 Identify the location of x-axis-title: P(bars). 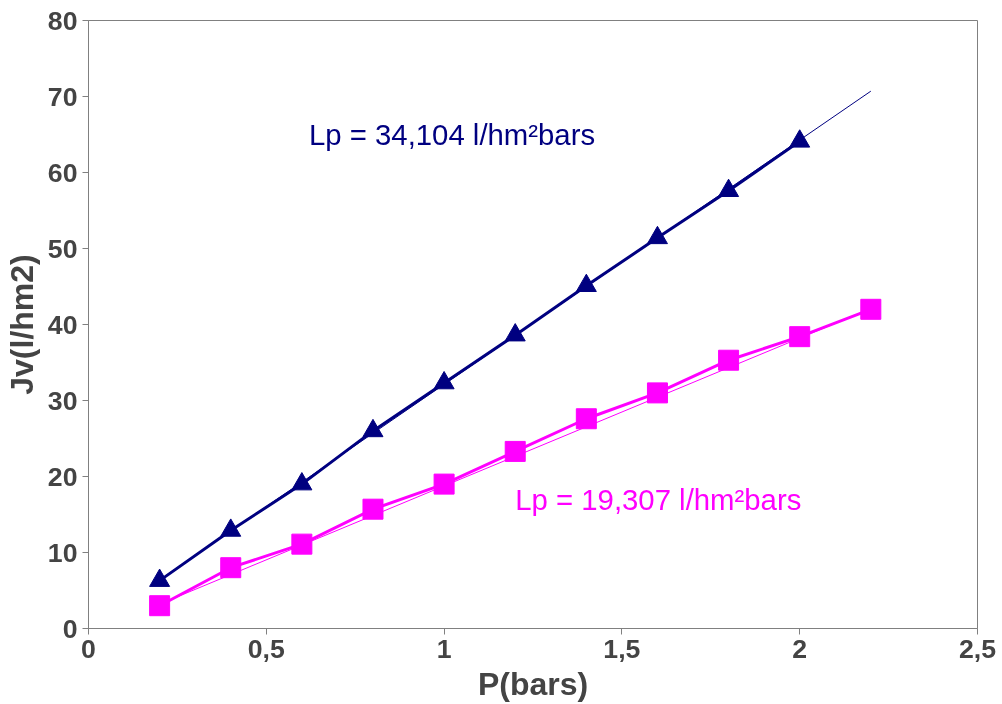
(533, 683).